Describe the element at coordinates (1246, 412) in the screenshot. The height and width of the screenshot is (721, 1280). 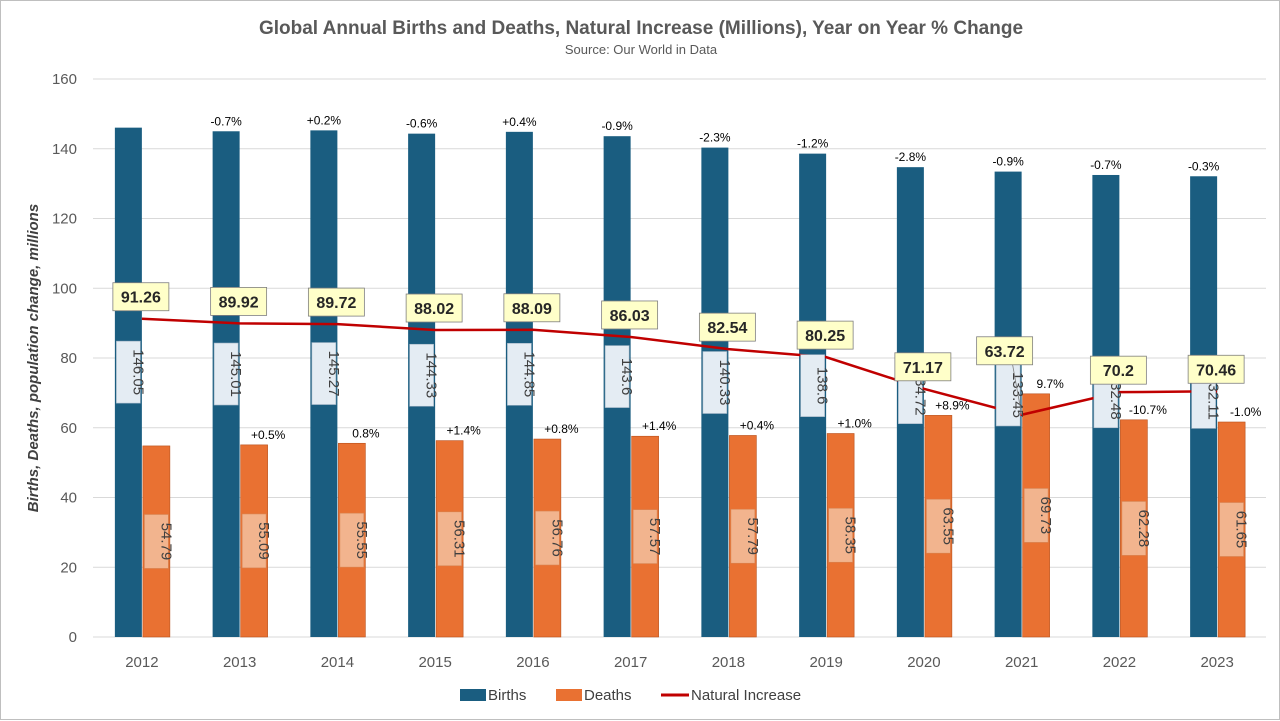
I see `deaths-yoy-label: -1.0%` at that location.